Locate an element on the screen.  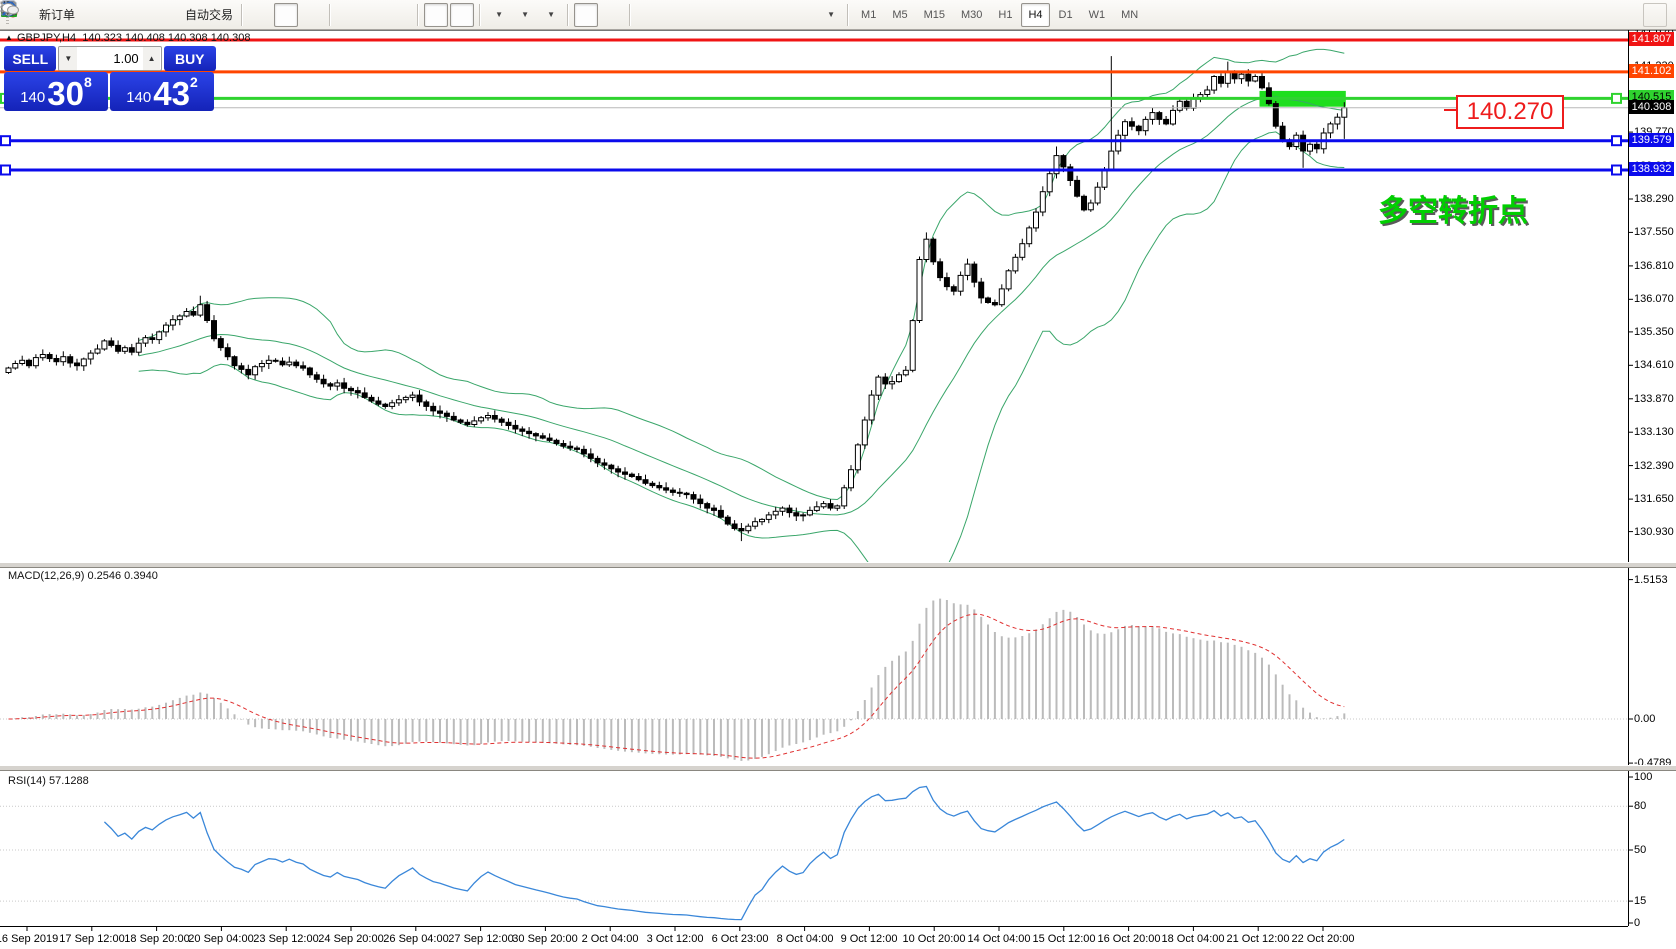
volume-increase-button: ▲ is located at coordinates (151, 58).